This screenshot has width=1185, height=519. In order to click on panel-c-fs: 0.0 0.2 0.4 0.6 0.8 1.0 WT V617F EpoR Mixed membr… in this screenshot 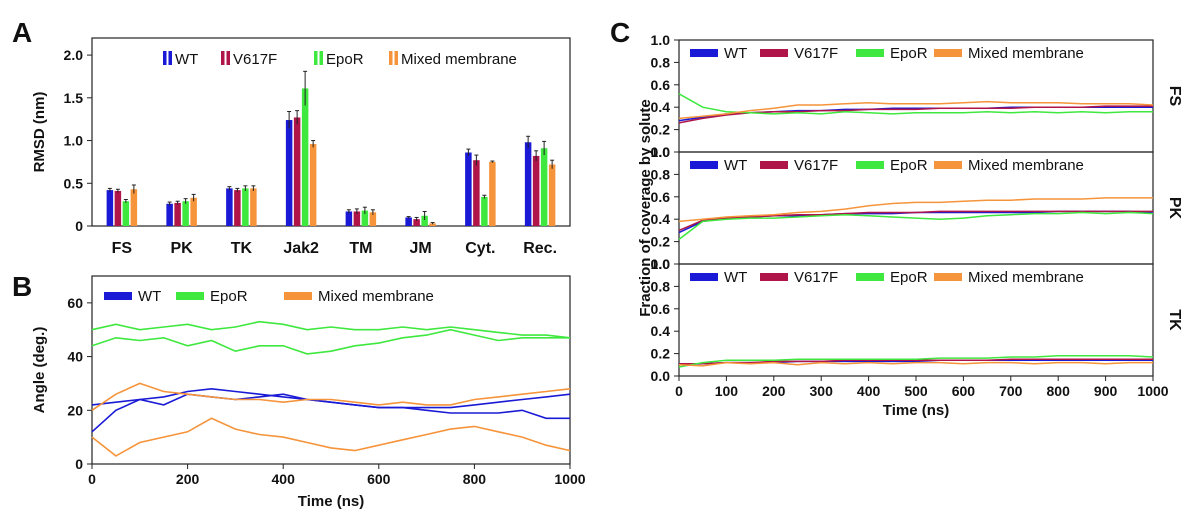, I will do `click(917, 96)`.